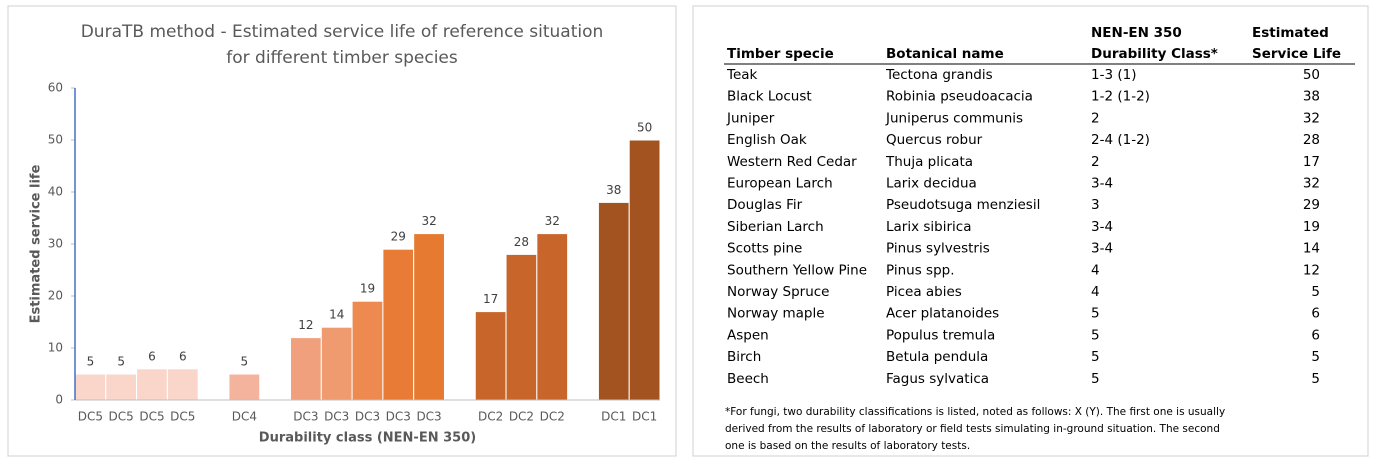 The height and width of the screenshot is (468, 1375). I want to click on table-cell: Robinia pseudoacacia, so click(959, 97).